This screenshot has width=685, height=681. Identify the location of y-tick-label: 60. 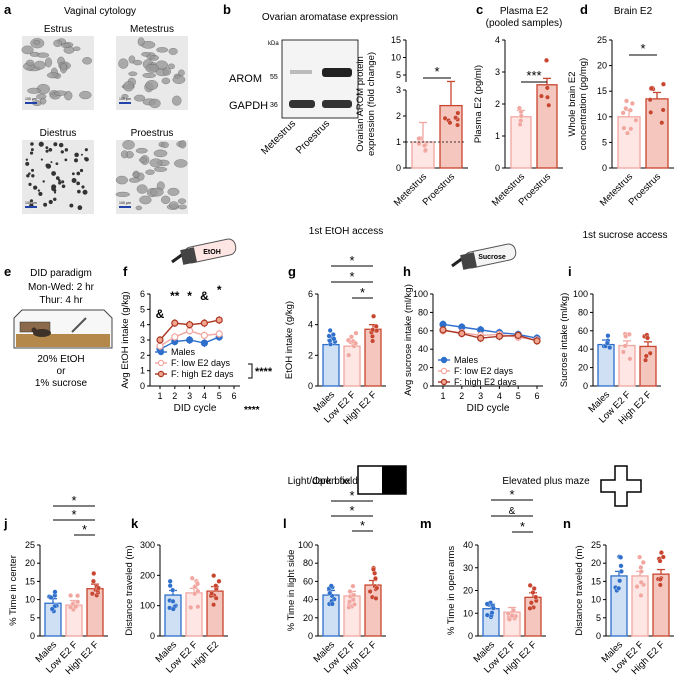
(308, 581).